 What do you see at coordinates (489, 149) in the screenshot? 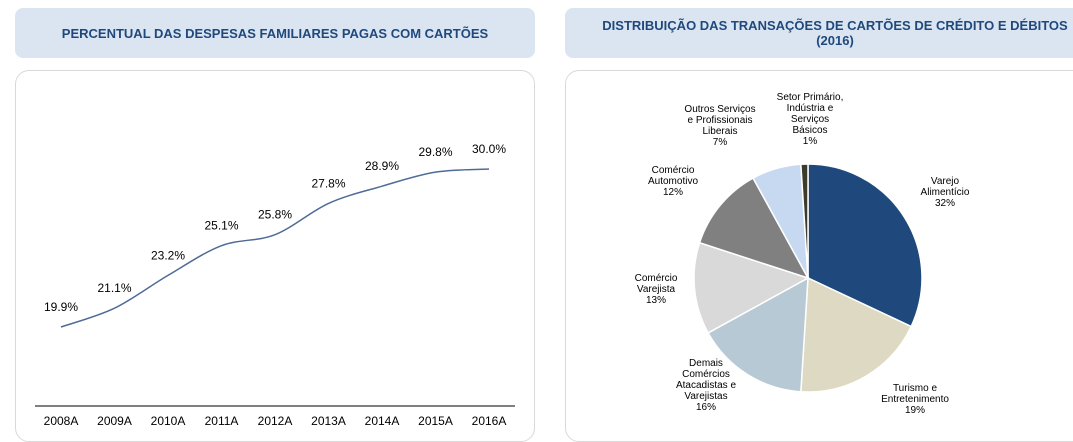
I see `data-label: 30.0%` at bounding box center [489, 149].